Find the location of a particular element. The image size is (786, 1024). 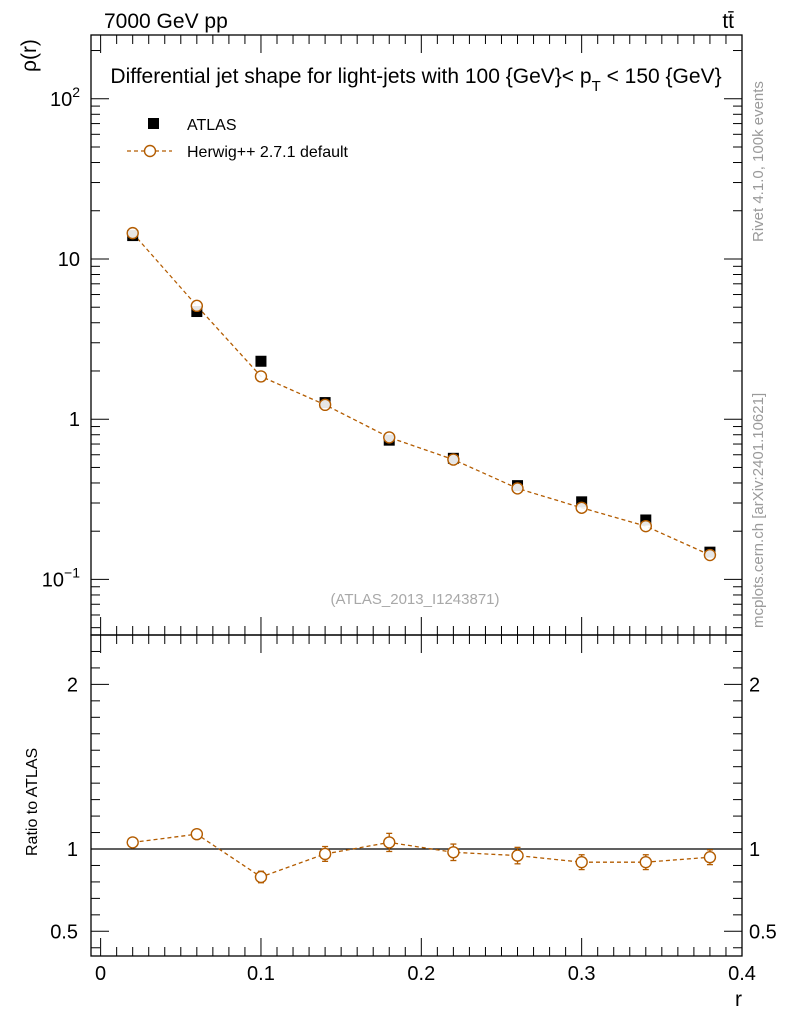

x-tick-label: 0.3 is located at coordinates (582, 974).